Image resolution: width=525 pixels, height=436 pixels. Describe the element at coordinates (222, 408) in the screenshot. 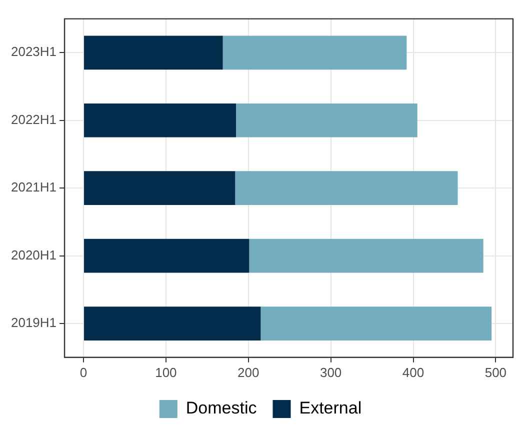

I see `legend-label: Domestic` at that location.